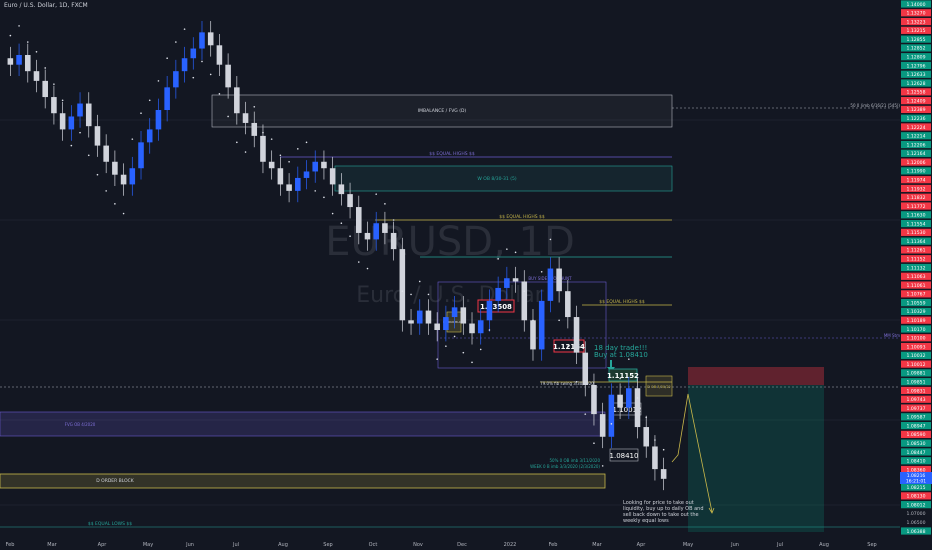 The width and height of the screenshot is (932, 550). Describe the element at coordinates (916, 505) in the screenshot. I see `price-axis-label: 1.08012` at that location.